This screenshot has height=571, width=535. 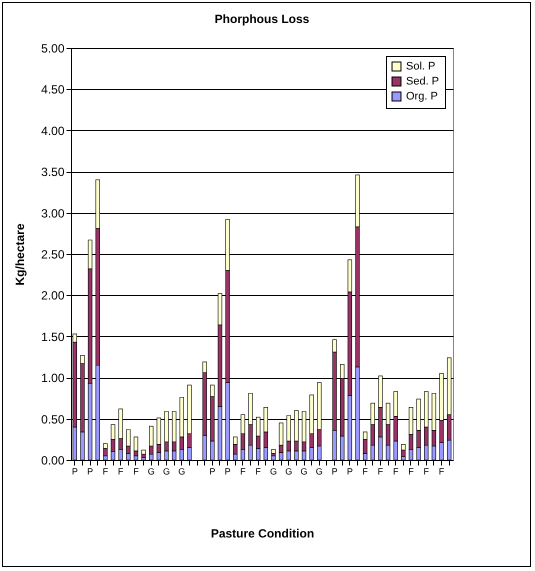 What do you see at coordinates (262, 533) in the screenshot?
I see `x-axis-title: Pasture Condition` at bounding box center [262, 533].